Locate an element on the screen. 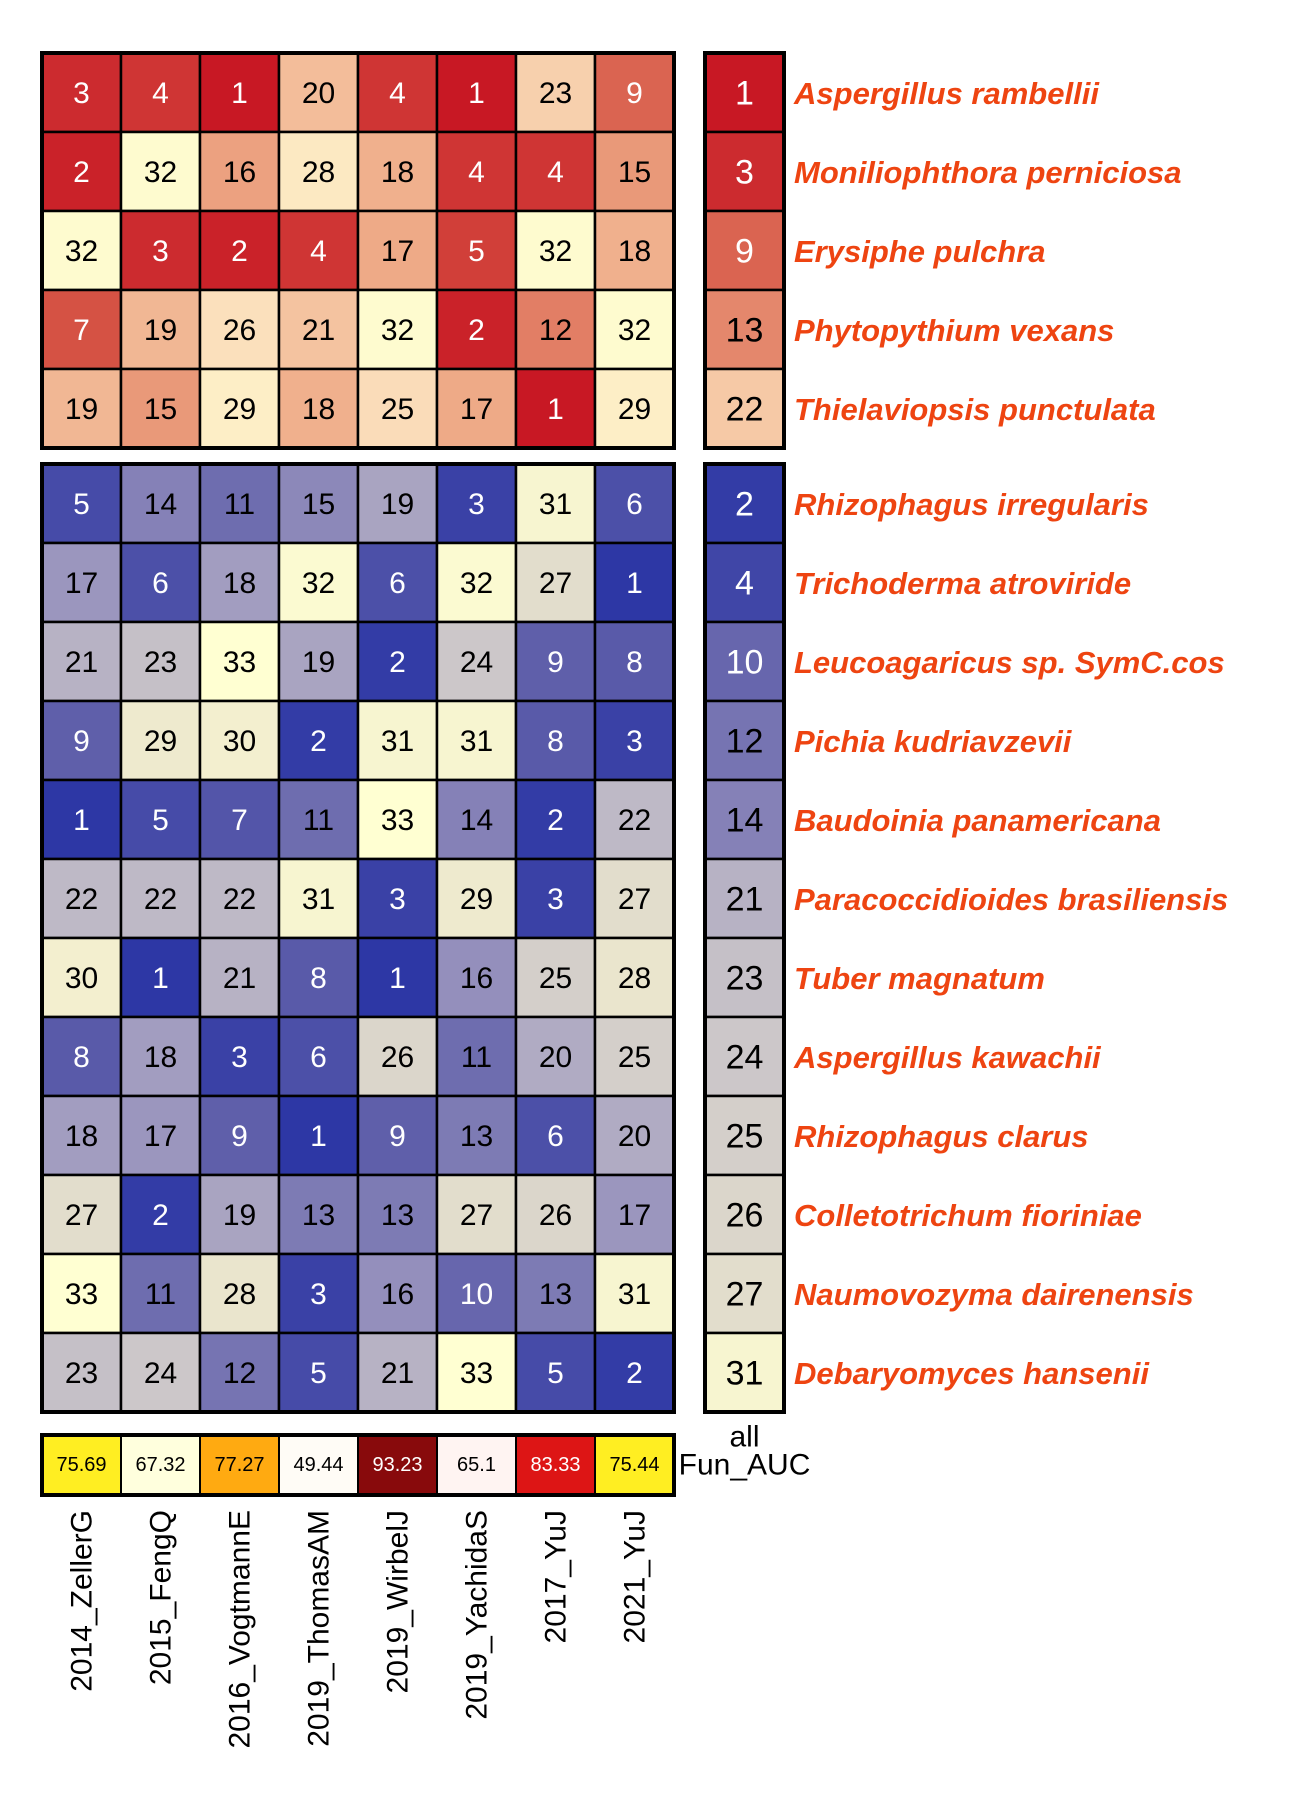 The width and height of the screenshot is (1296, 1797). species-label: Trichoderma atroviride is located at coordinates (962, 583).